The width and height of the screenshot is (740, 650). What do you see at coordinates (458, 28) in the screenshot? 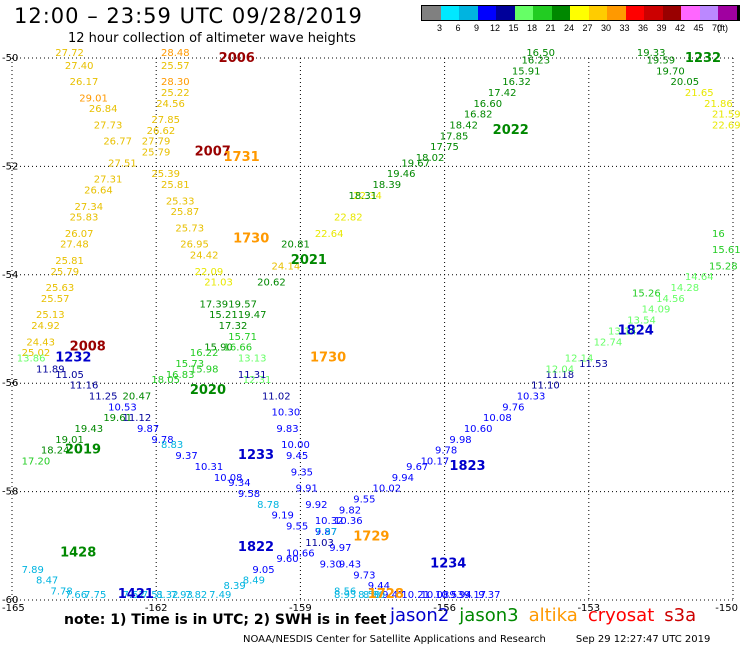
I see `legend-label: 6` at bounding box center [458, 28].